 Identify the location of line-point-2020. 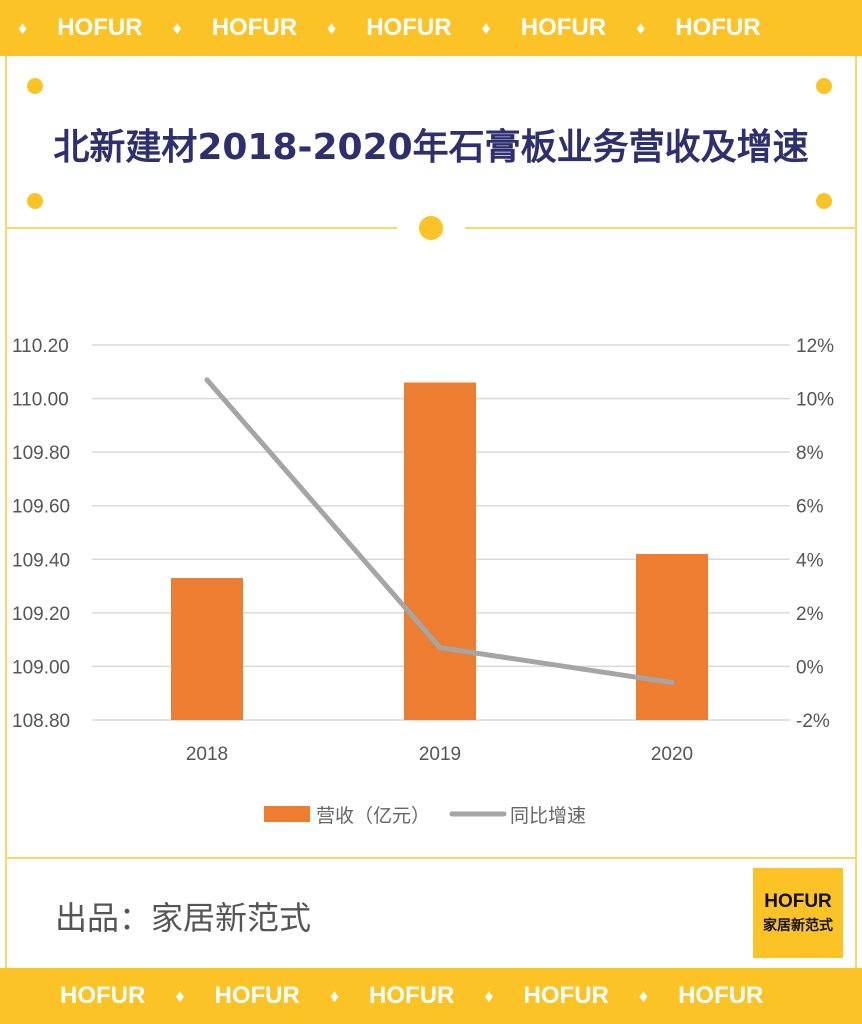
(672, 682).